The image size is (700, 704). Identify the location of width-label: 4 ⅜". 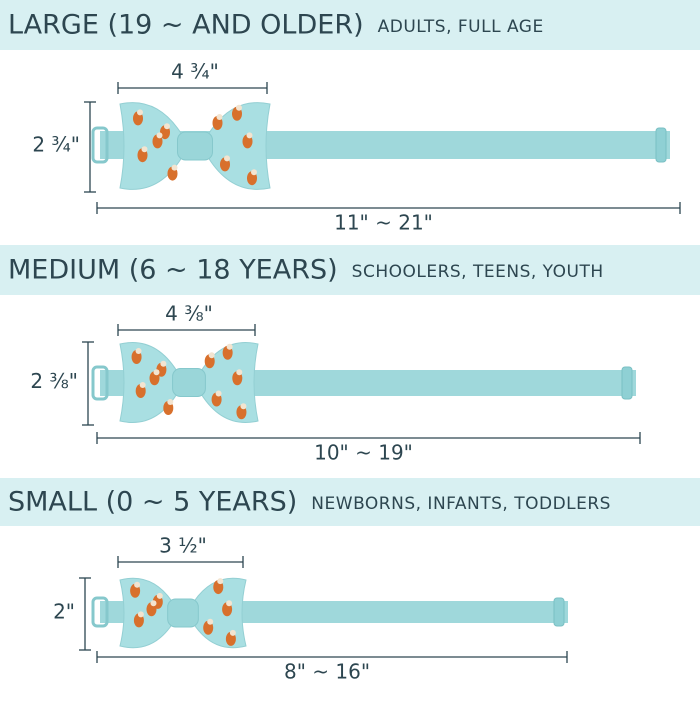
(189, 314).